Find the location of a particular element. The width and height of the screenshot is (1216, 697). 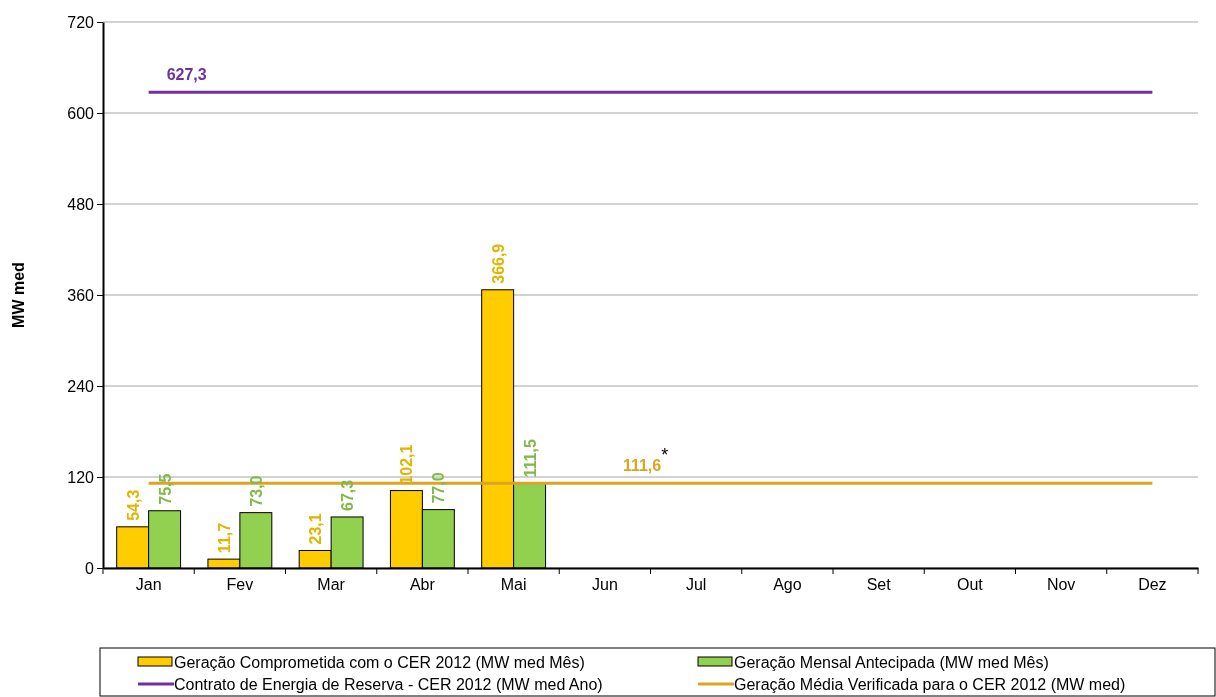

y-axis-title: MW med is located at coordinates (18, 295).